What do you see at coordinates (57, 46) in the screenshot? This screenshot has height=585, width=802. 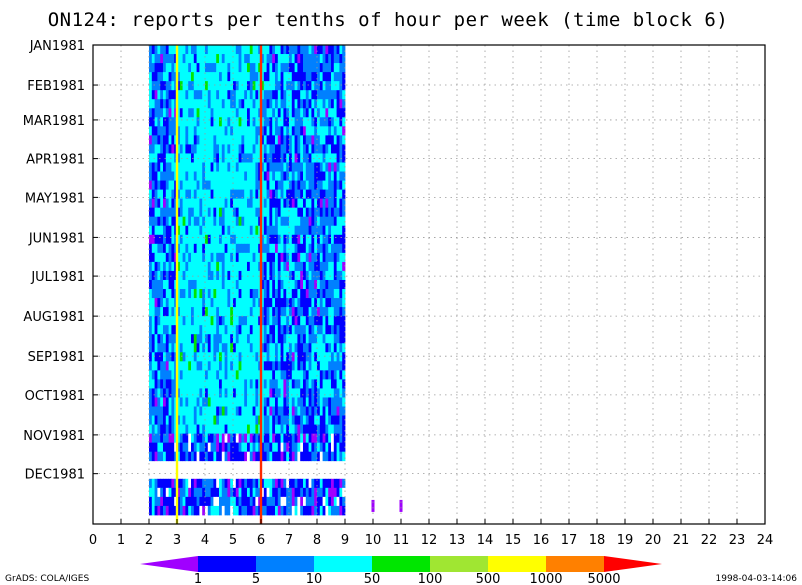 I see `y-tick-label: JAN1981` at bounding box center [57, 46].